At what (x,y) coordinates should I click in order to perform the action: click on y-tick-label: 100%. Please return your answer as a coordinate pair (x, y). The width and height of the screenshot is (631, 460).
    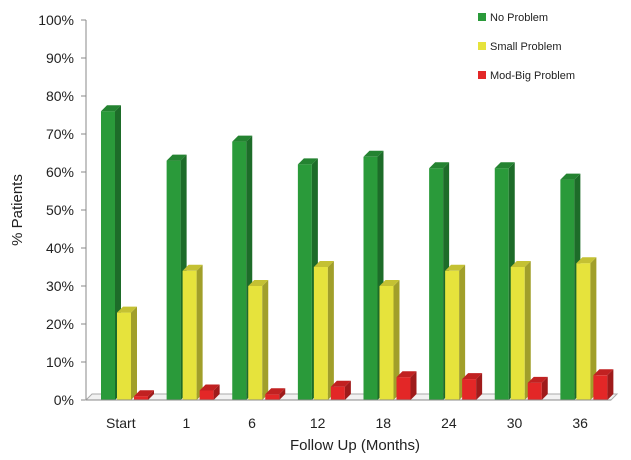
    Looking at the image, I should click on (56, 20).